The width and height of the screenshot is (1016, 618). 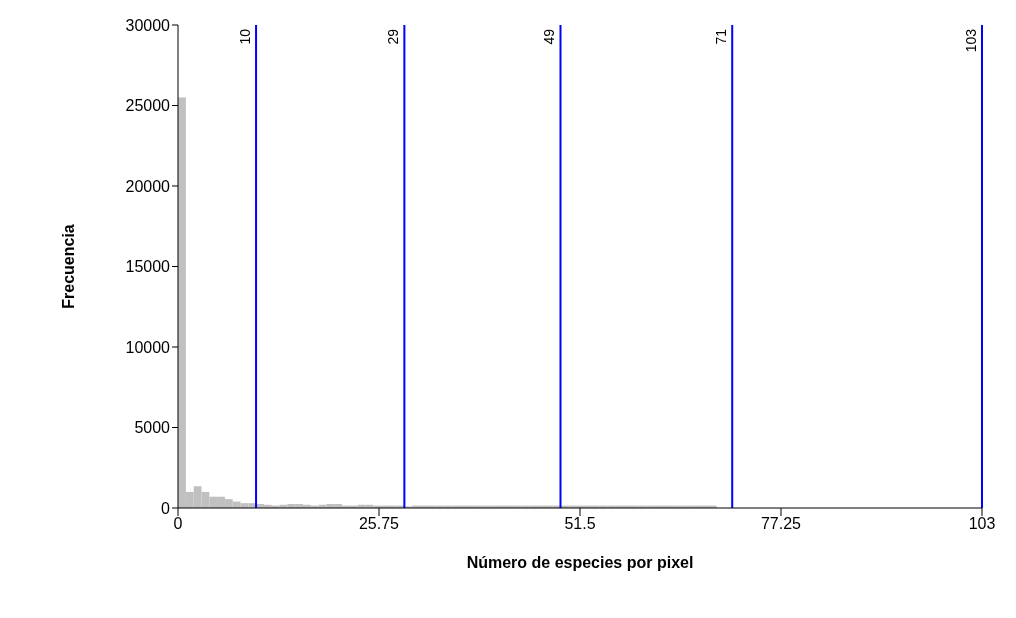 What do you see at coordinates (393, 36) in the screenshot?
I see `ref-line-label: 29` at bounding box center [393, 36].